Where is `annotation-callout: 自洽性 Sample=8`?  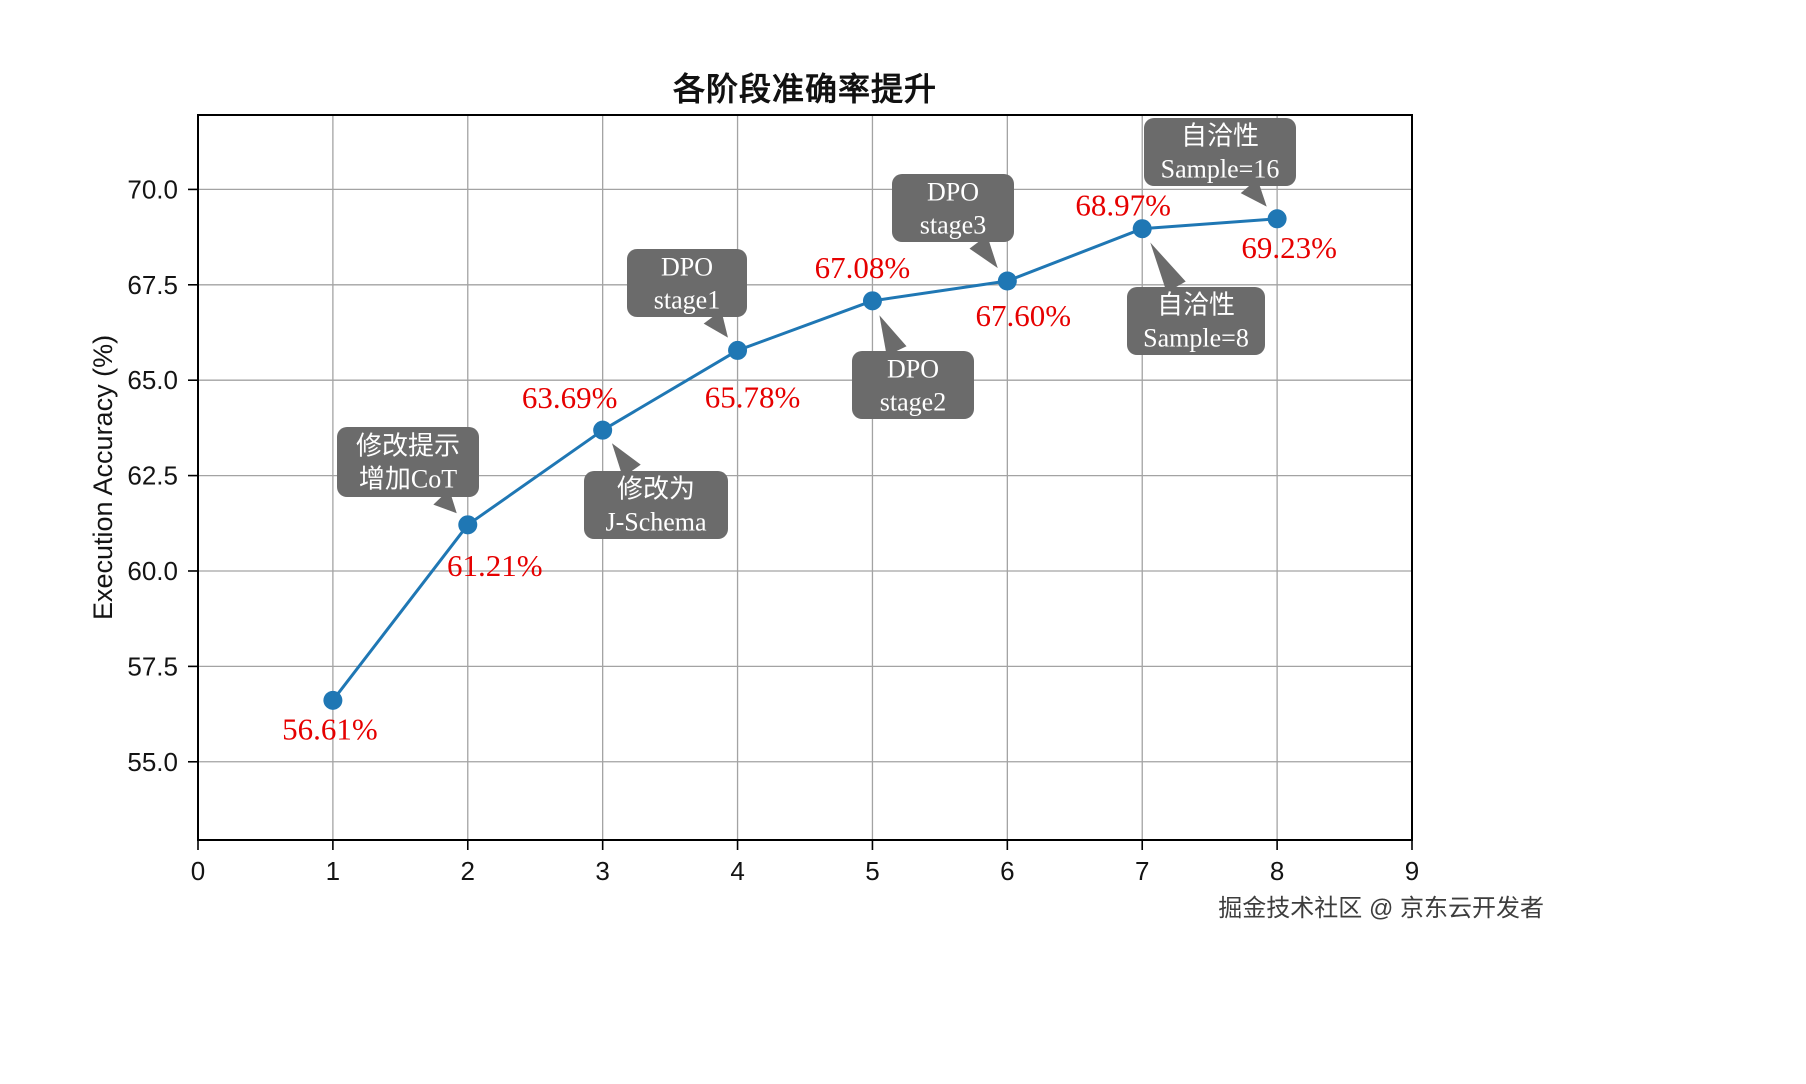
annotation-callout: 自洽性 Sample=8 is located at coordinates (1196, 298).